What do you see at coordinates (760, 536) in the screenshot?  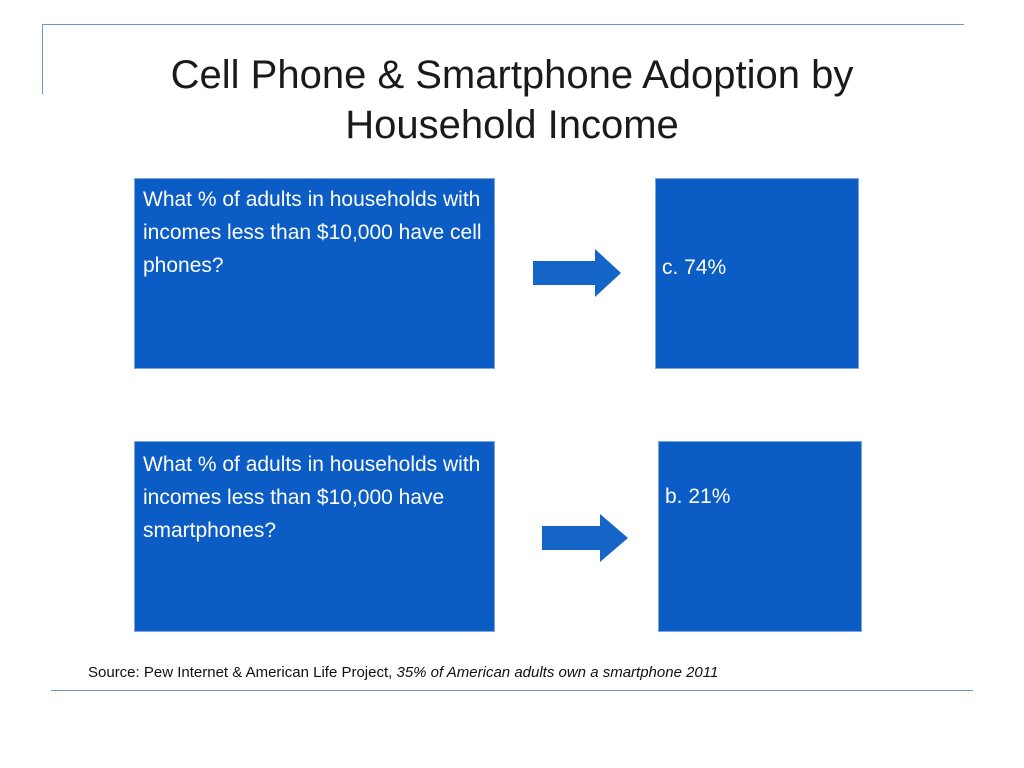 I see `answer-box-smartphones: b. 21%` at bounding box center [760, 536].